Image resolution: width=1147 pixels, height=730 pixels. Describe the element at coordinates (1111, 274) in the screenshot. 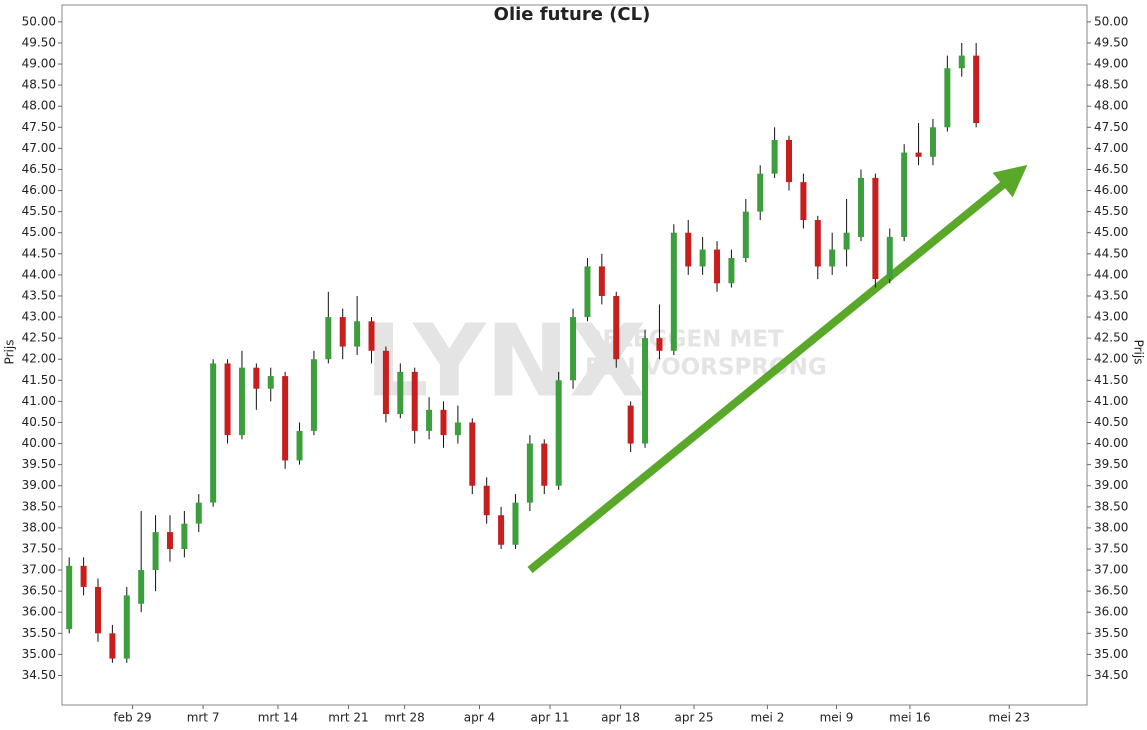

I see `y2-tick-label: 44.00` at that location.